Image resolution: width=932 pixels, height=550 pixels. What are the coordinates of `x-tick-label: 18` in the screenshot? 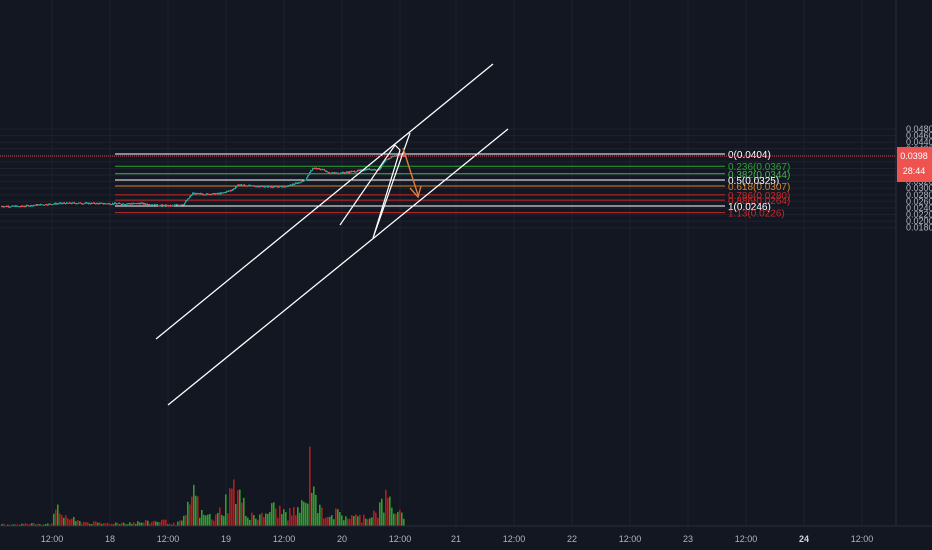 It's located at (110, 539).